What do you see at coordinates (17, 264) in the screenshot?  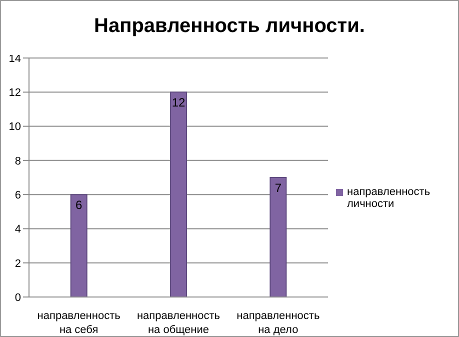 I see `y-tick-label: 2` at bounding box center [17, 264].